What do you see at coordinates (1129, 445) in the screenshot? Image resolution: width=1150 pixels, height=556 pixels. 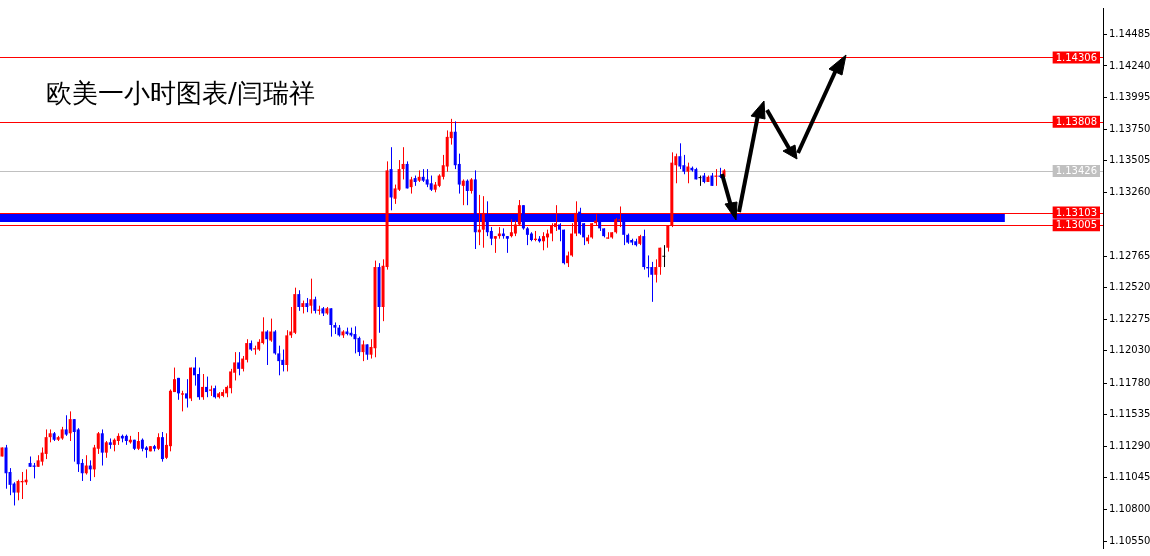 I see `y-tick-label: 1.11290` at bounding box center [1129, 445].